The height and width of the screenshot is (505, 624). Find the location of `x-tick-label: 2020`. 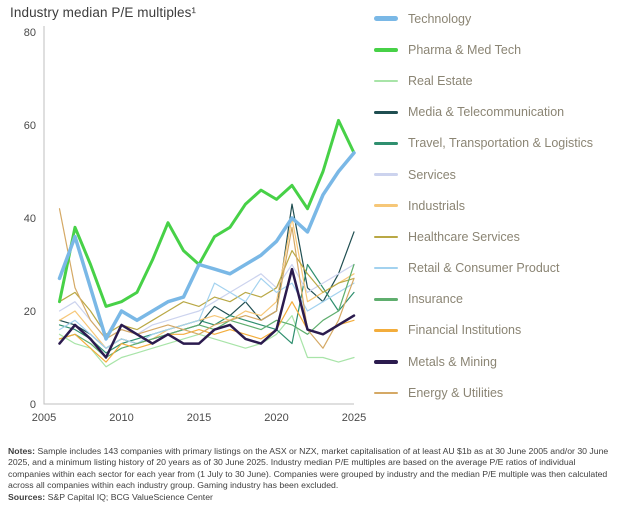

x-tick-label: 2020 is located at coordinates (276, 418).